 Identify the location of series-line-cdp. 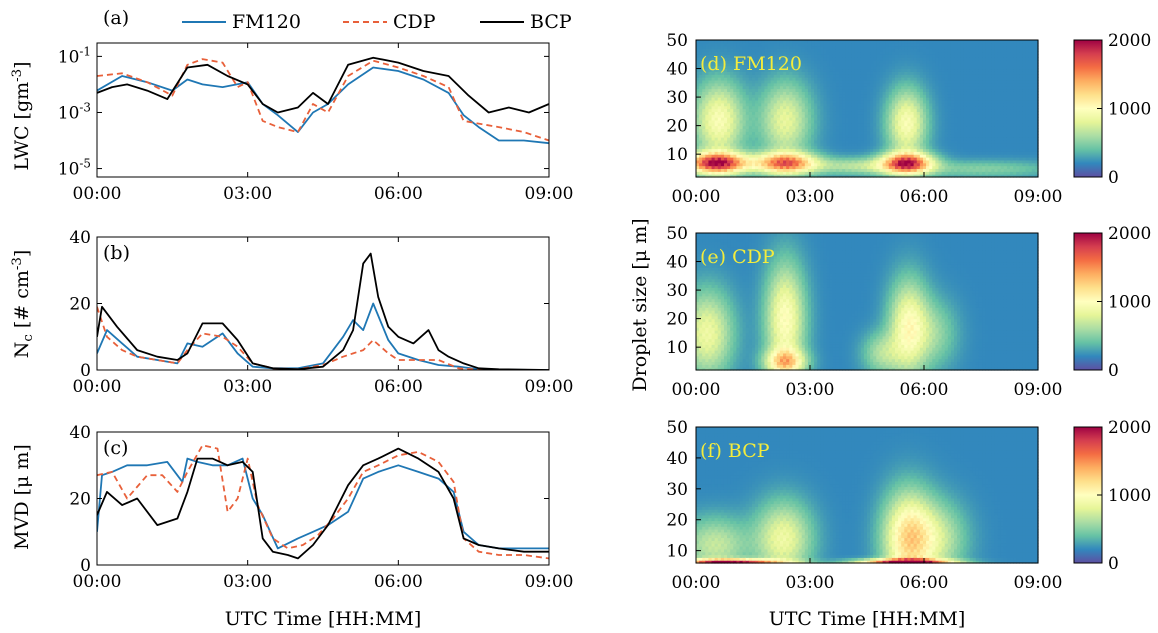
(323, 100).